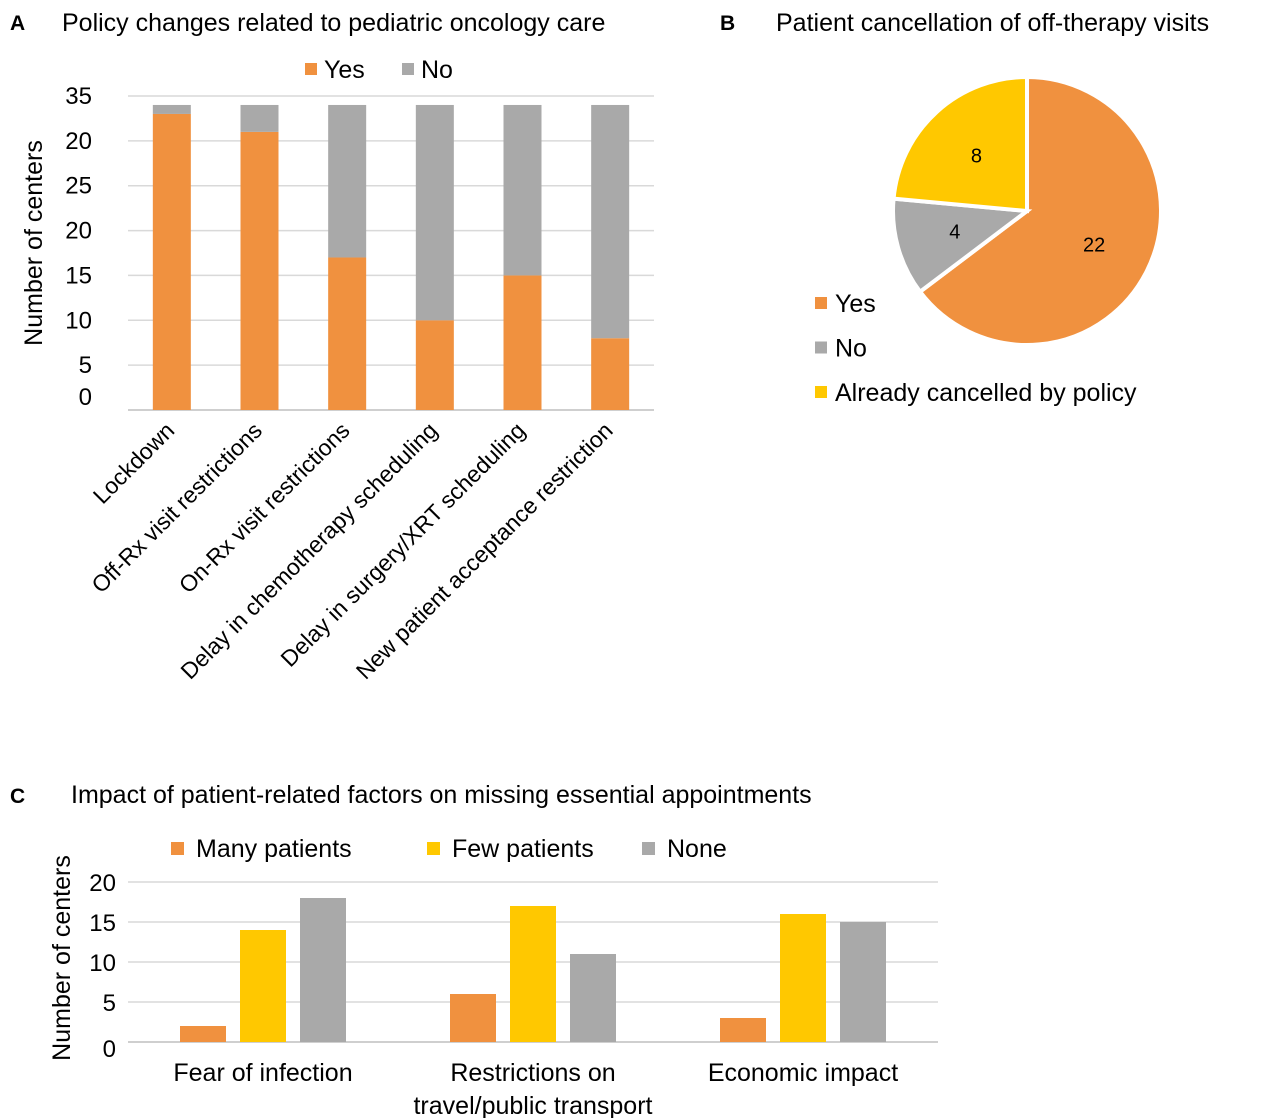  Describe the element at coordinates (433, 848) in the screenshot. I see `legend-swatch-few-patients` at that location.